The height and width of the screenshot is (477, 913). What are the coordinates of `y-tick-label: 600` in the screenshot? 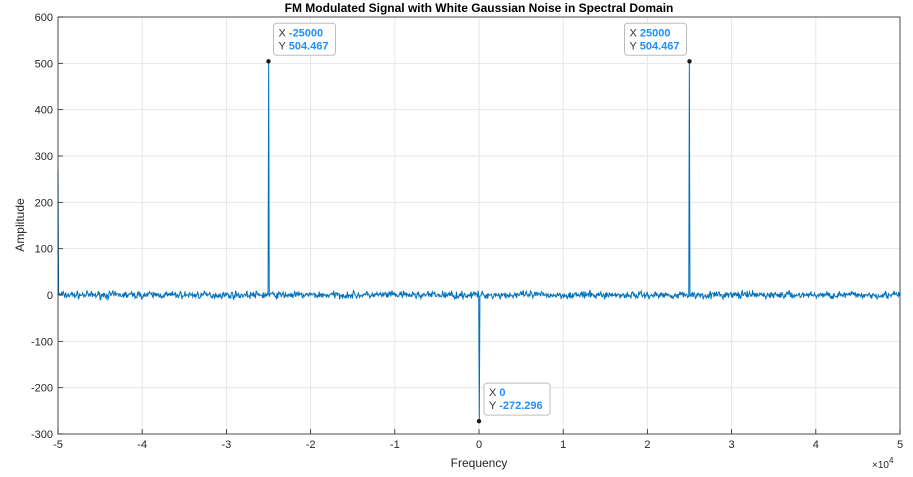 It's located at (44, 18).